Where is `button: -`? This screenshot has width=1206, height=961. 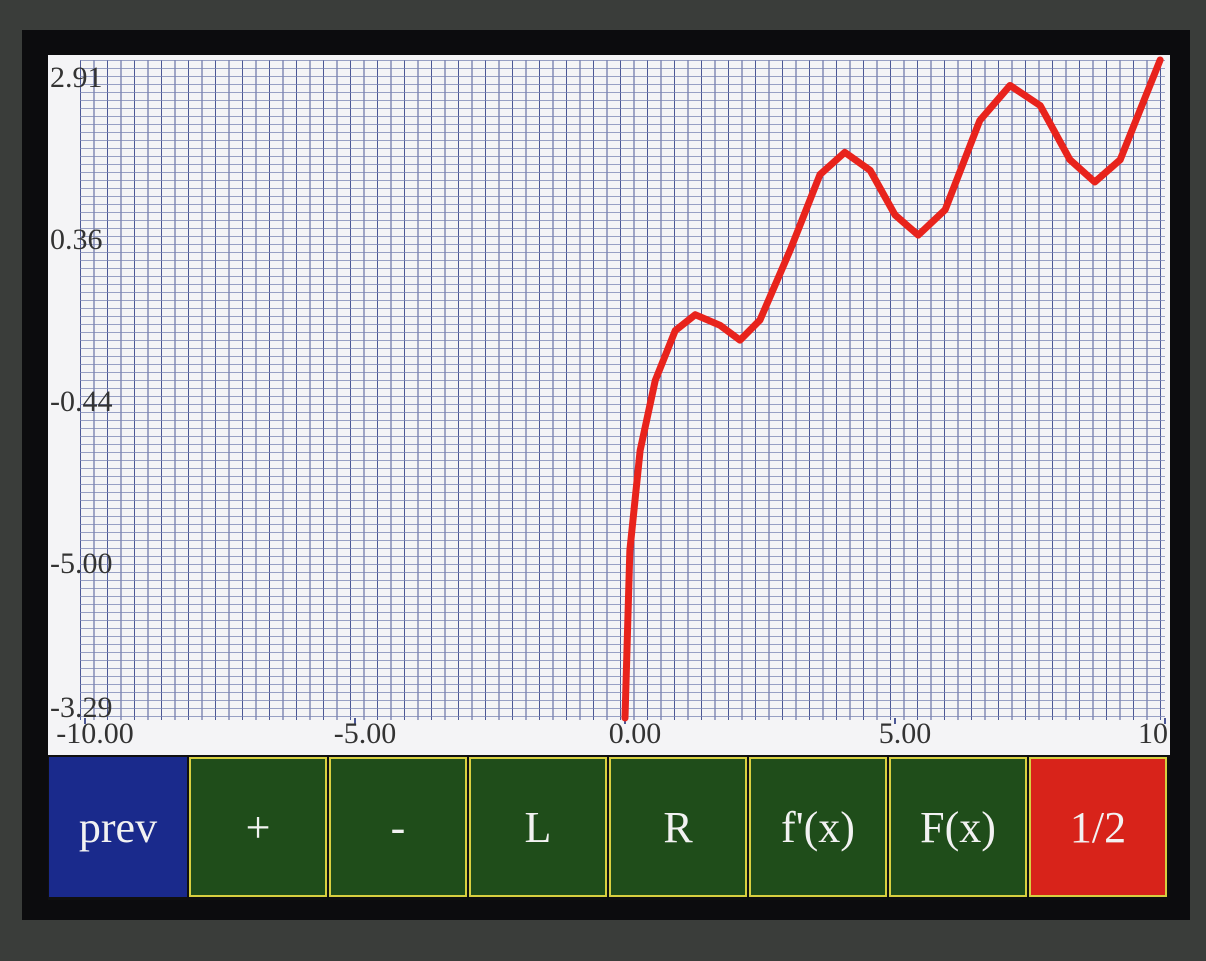
button: - is located at coordinates (398, 827).